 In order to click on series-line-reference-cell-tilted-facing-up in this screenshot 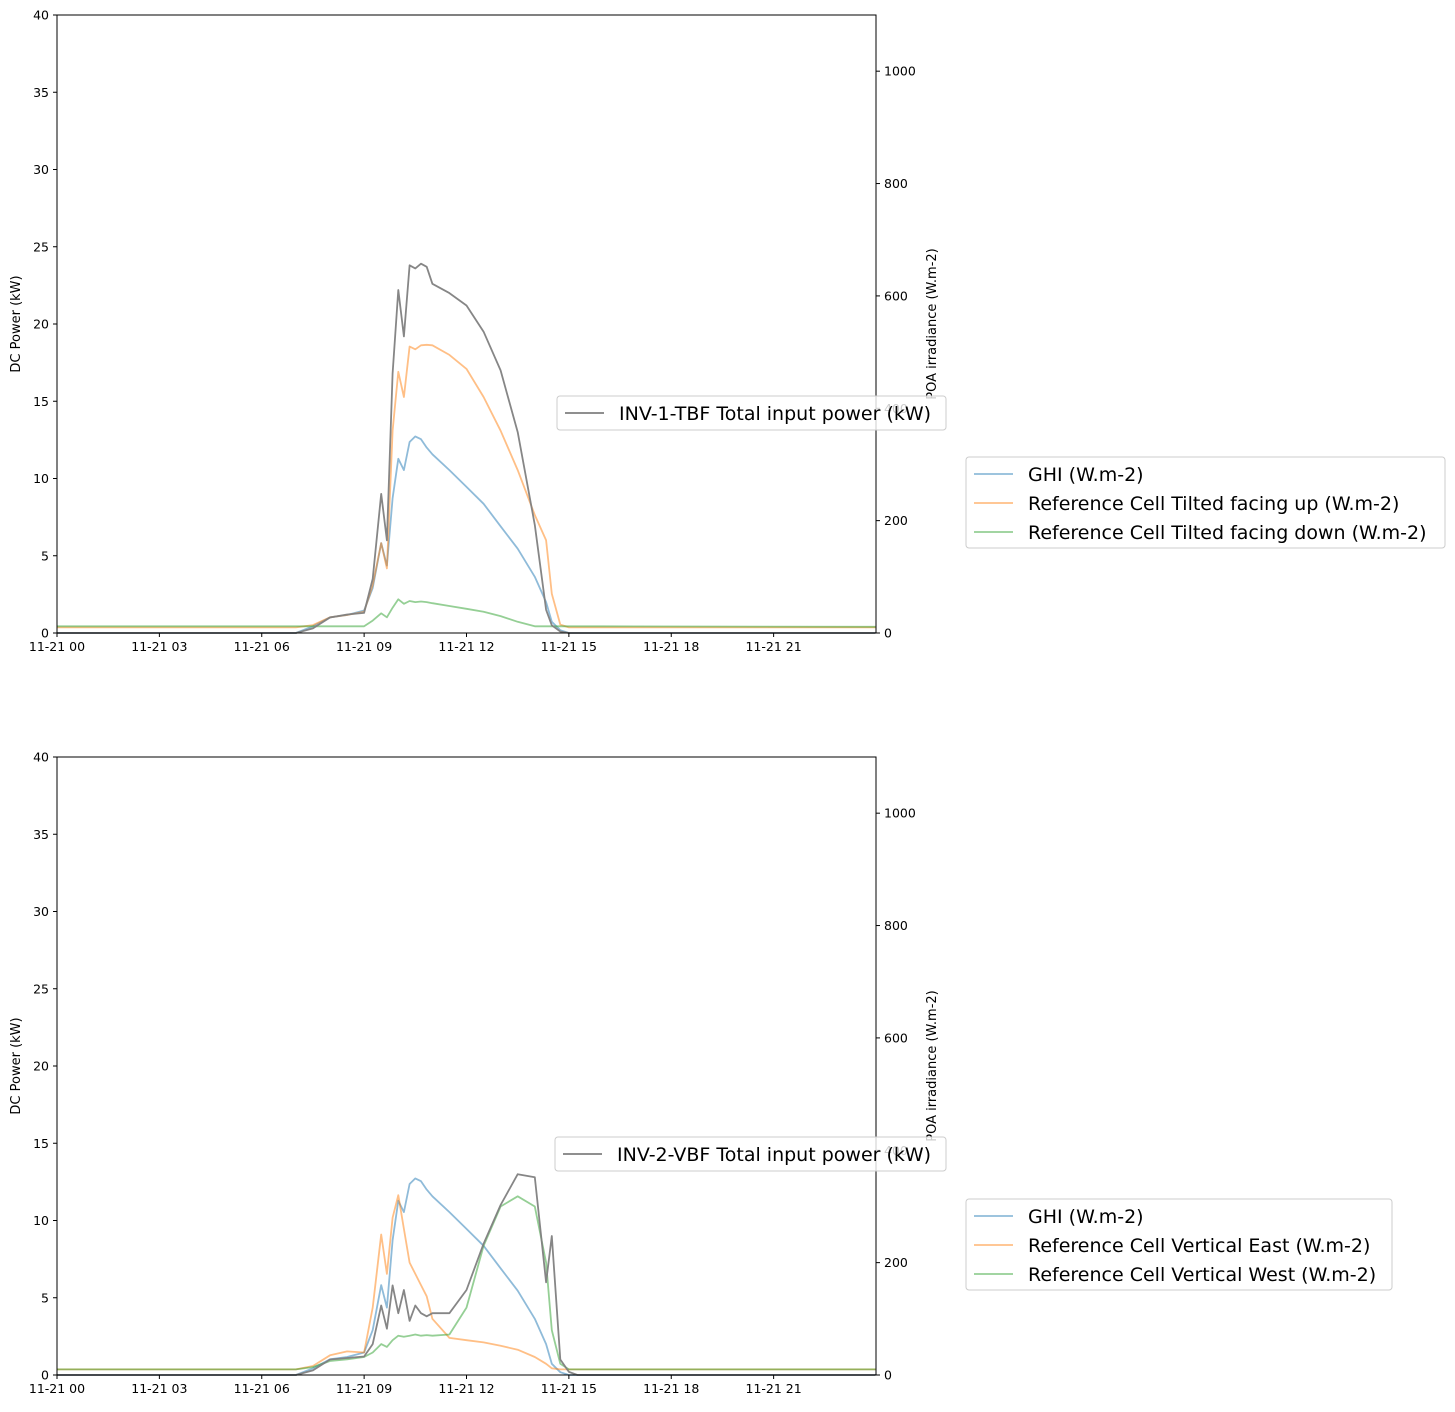, I will do `click(466, 486)`.